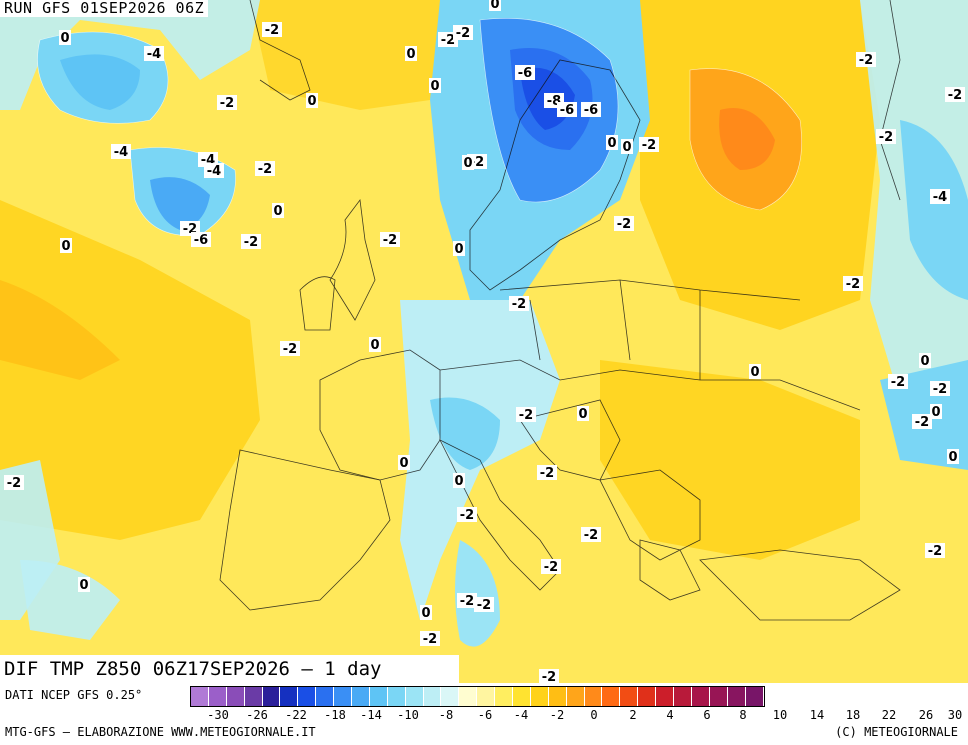 The width and height of the screenshot is (968, 745). Describe the element at coordinates (371, 715) in the screenshot. I see `scale-tick-label: -14` at that location.